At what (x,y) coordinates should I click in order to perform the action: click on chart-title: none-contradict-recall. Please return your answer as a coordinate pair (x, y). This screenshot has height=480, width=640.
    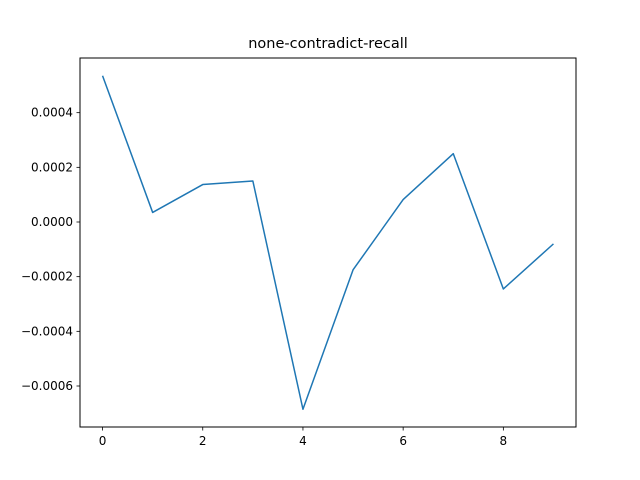
    Looking at the image, I should click on (328, 44).